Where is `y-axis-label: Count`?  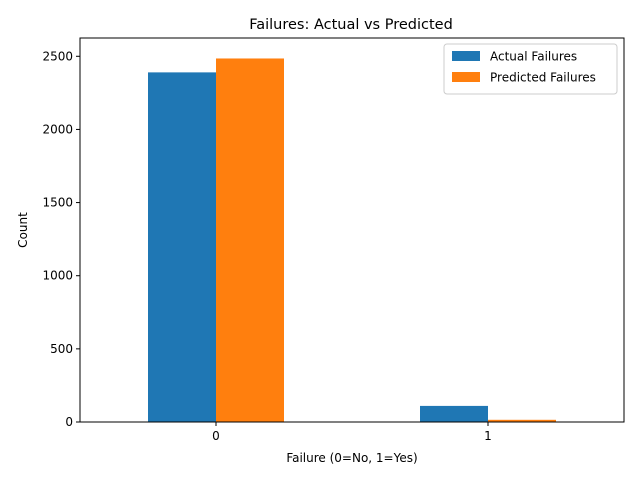
y-axis-label: Count is located at coordinates (23, 230).